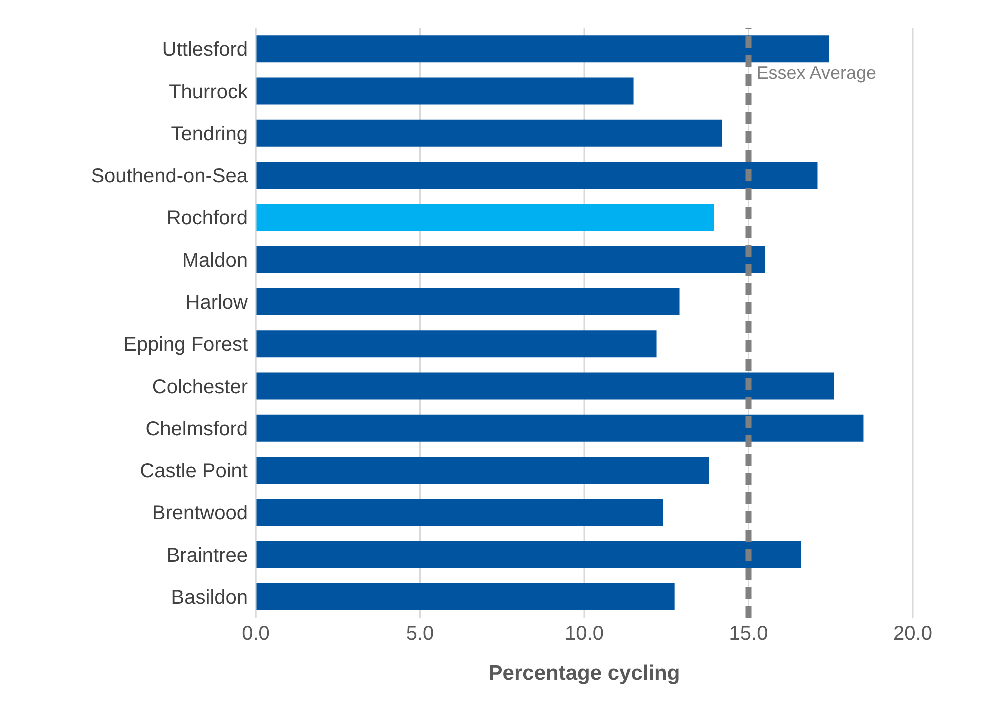 The image size is (985, 704). What do you see at coordinates (185, 345) in the screenshot?
I see `y-tick-label: Epping Forest` at bounding box center [185, 345].